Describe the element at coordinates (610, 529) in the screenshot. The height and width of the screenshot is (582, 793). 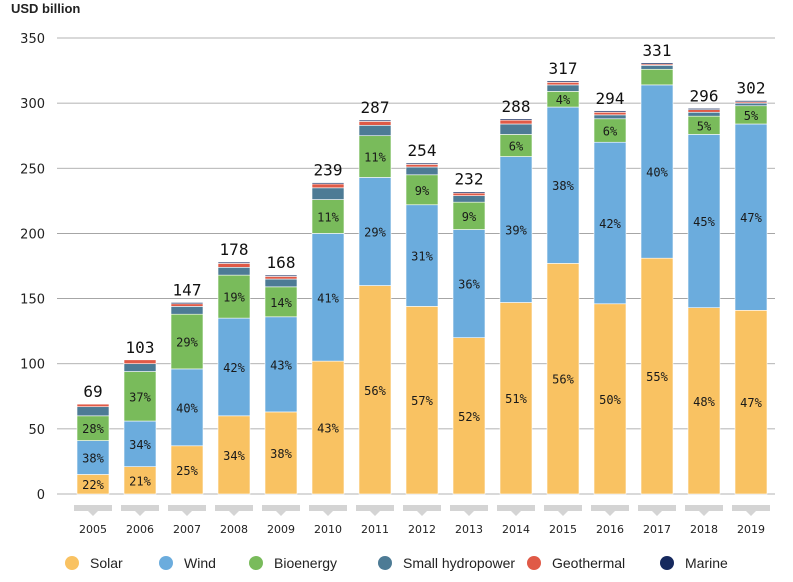
I see `x-tick-label: 2016` at that location.